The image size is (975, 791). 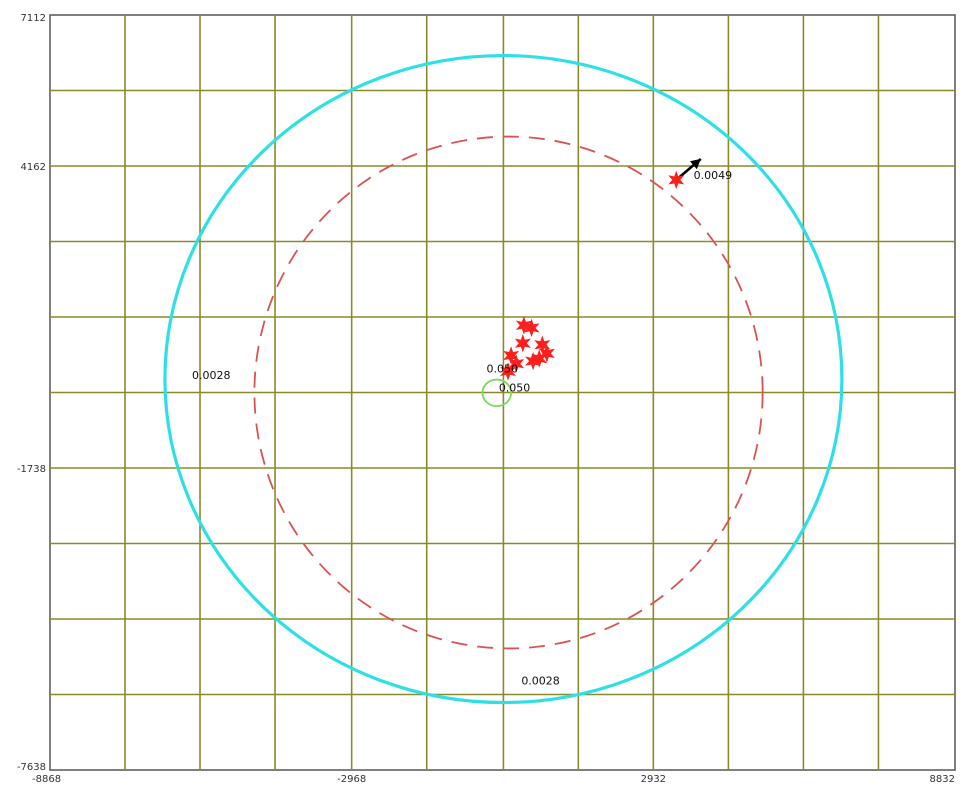 What do you see at coordinates (695, 164) in the screenshot?
I see `arrow-head` at bounding box center [695, 164].